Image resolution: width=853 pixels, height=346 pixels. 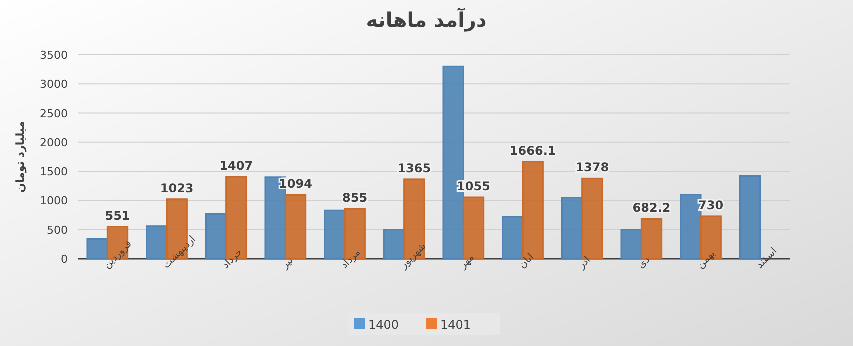 What do you see at coordinates (355, 198) in the screenshot?
I see `data-label: 855` at bounding box center [355, 198].